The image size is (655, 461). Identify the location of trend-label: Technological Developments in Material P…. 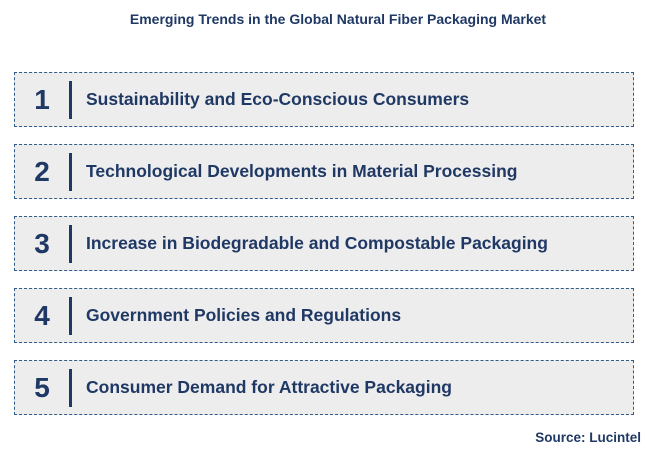
(302, 171).